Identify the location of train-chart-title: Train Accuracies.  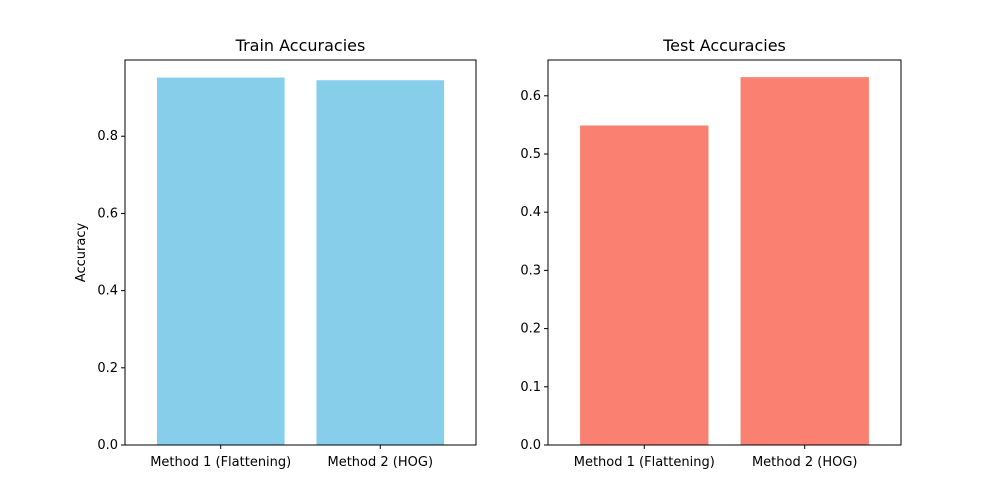
(300, 45).